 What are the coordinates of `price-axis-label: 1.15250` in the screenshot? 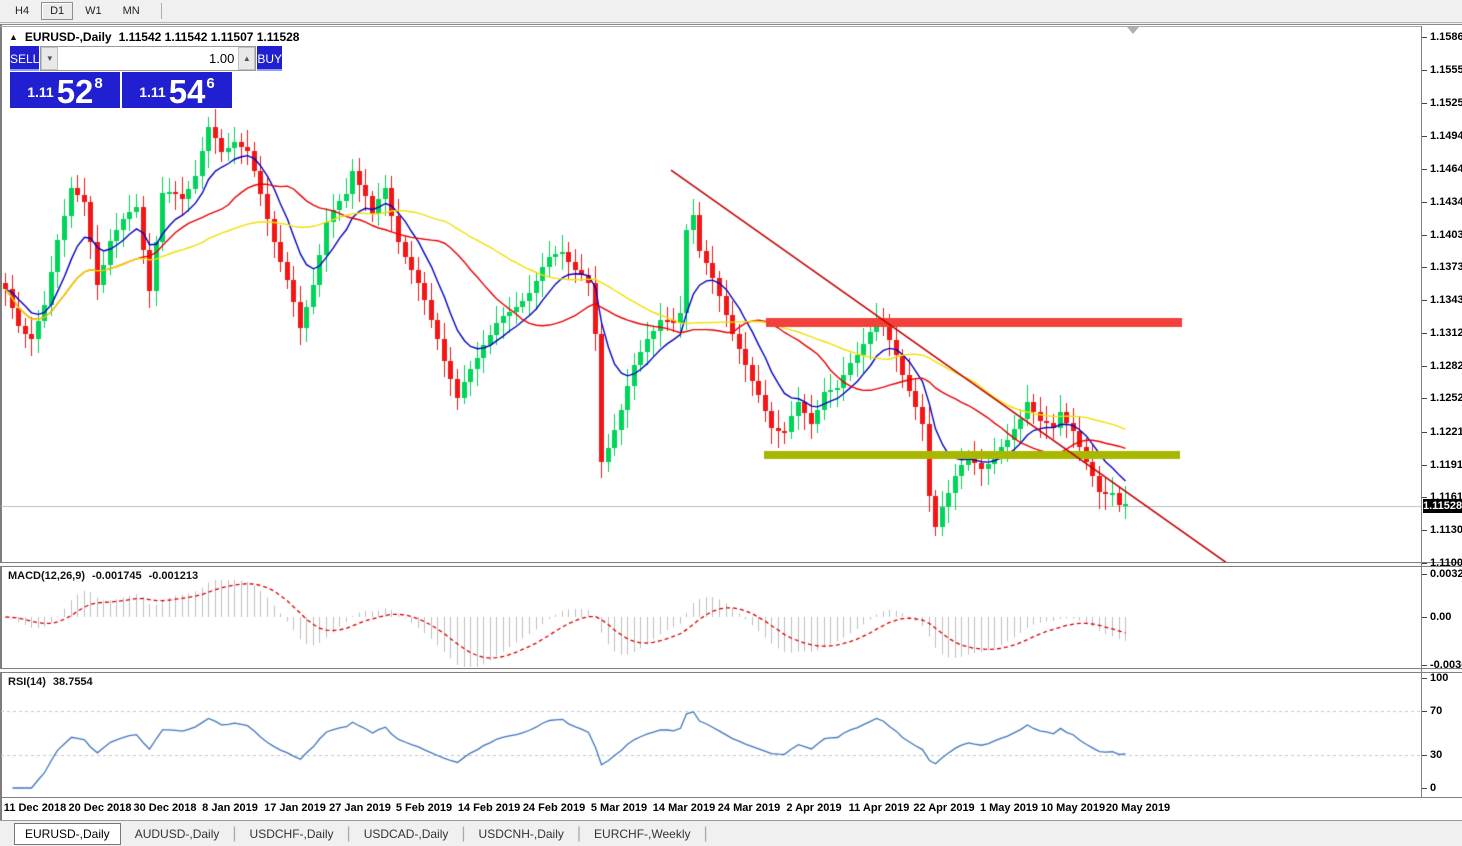 It's located at (1446, 103).